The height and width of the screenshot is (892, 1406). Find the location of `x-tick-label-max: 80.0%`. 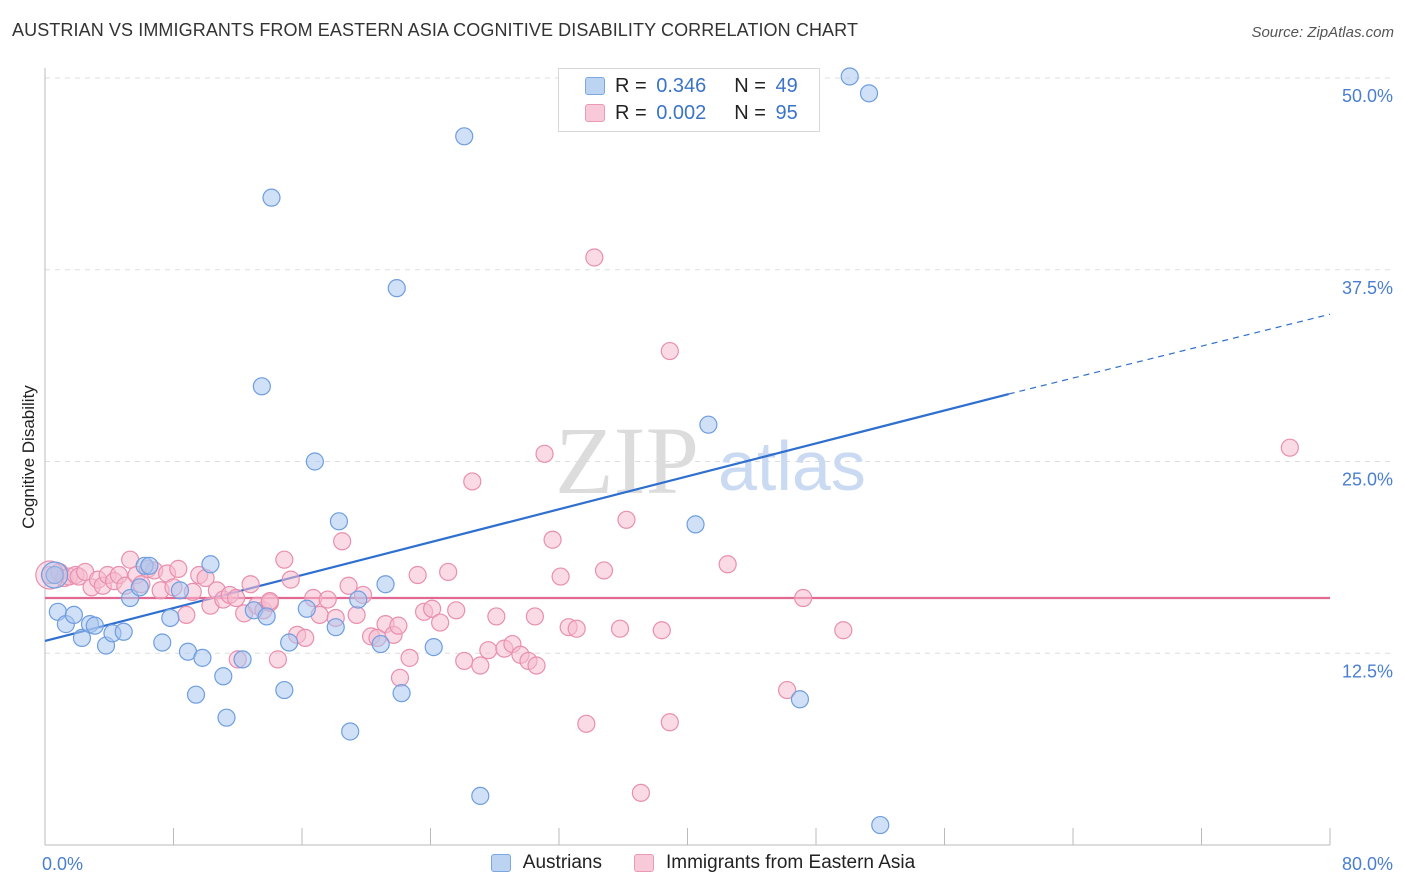

x-tick-label-max: 80.0% is located at coordinates (1367, 864).